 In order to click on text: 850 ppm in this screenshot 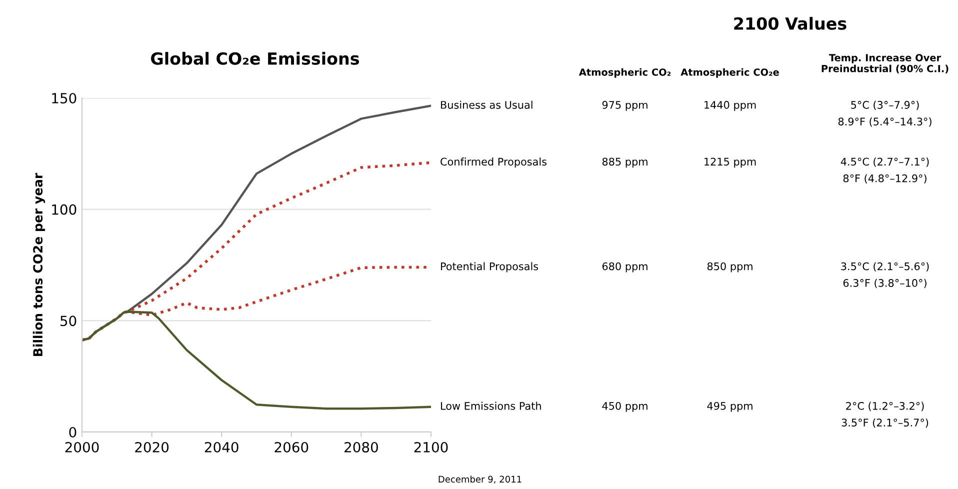, I will do `click(729, 267)`.